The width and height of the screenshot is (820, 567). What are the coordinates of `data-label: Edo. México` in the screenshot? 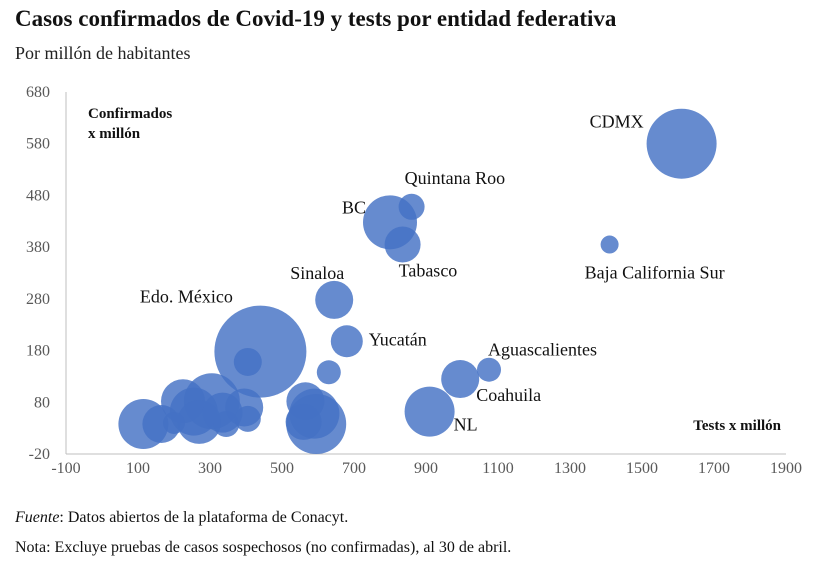 It's located at (186, 297).